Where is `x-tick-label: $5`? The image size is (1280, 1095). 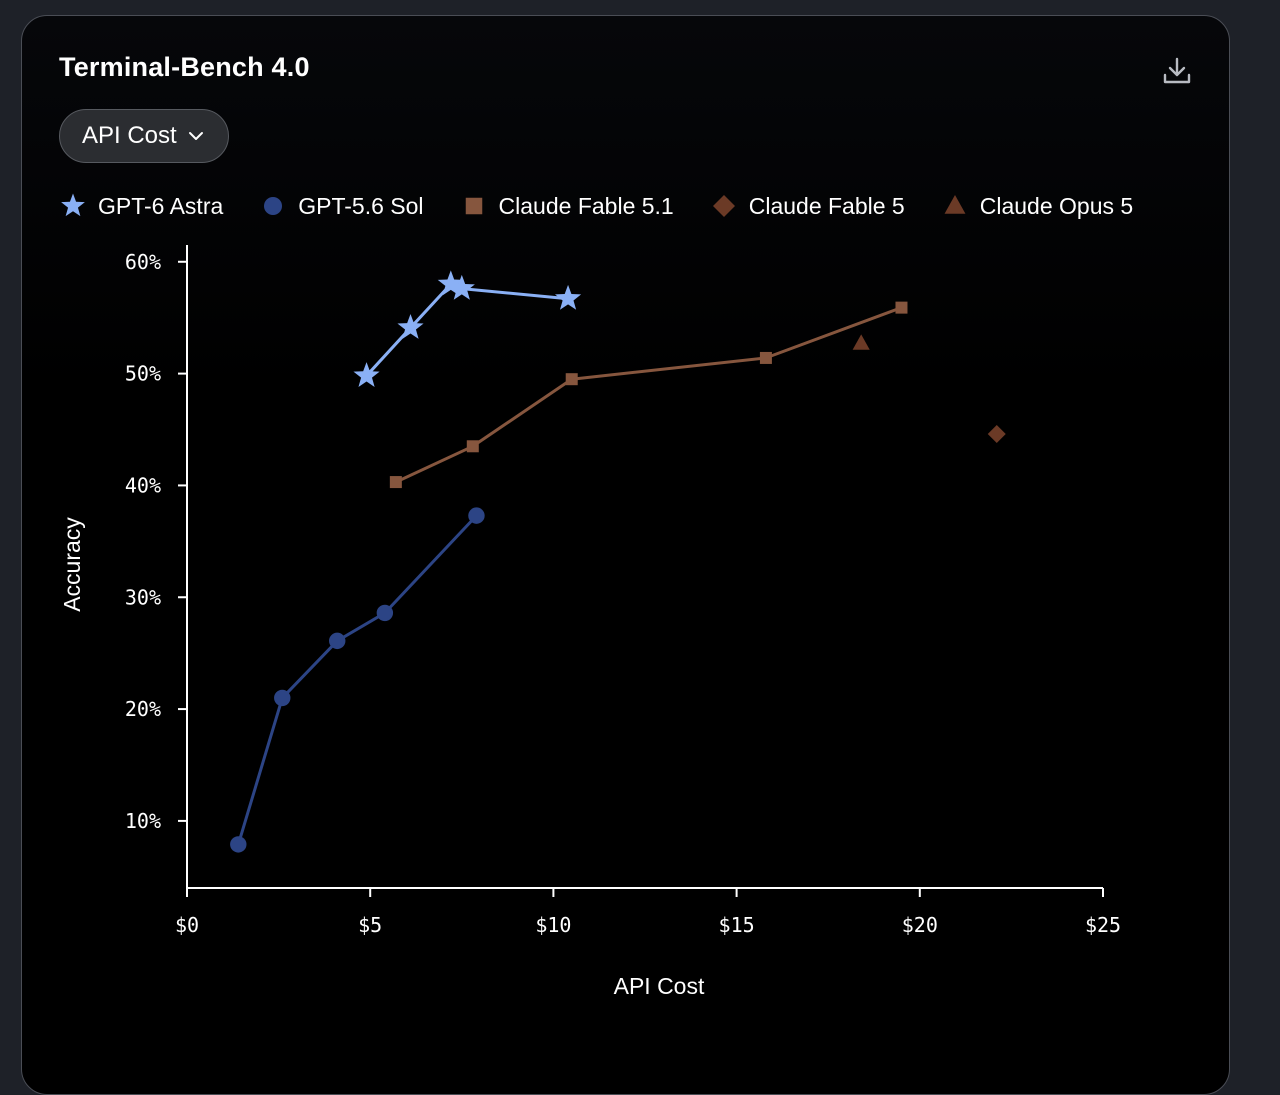
x-tick-label: $5 is located at coordinates (370, 925).